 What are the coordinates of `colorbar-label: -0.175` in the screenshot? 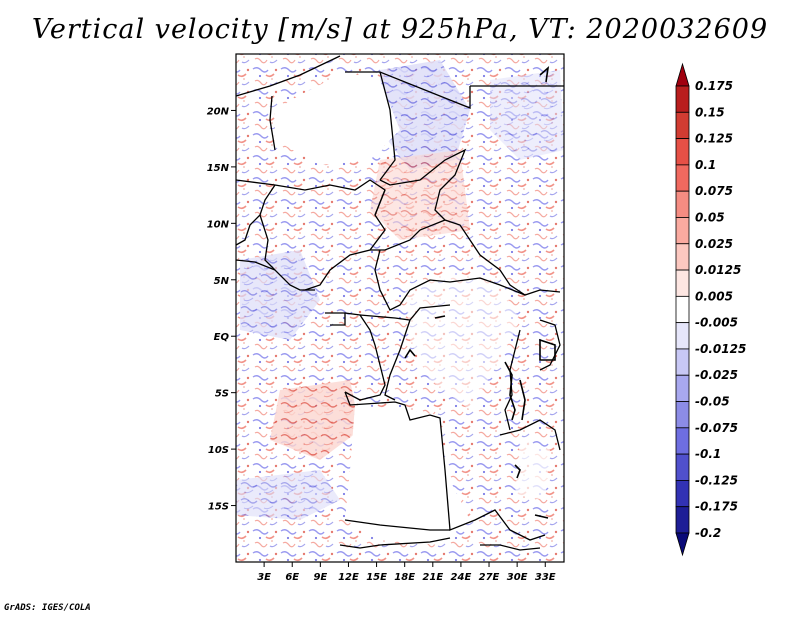 It's located at (716, 507).